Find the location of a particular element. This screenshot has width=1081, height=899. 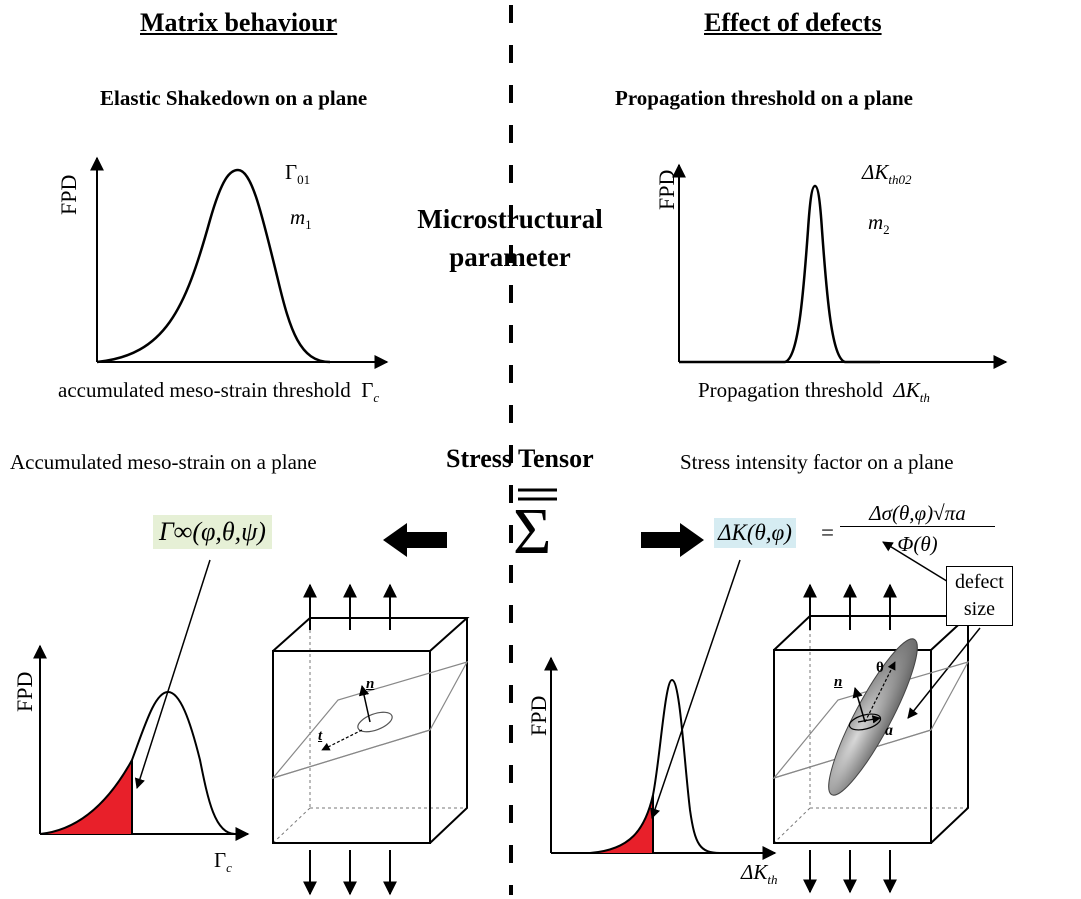

defect-arrow-to-ellipsoid is located at coordinates (944, 673).